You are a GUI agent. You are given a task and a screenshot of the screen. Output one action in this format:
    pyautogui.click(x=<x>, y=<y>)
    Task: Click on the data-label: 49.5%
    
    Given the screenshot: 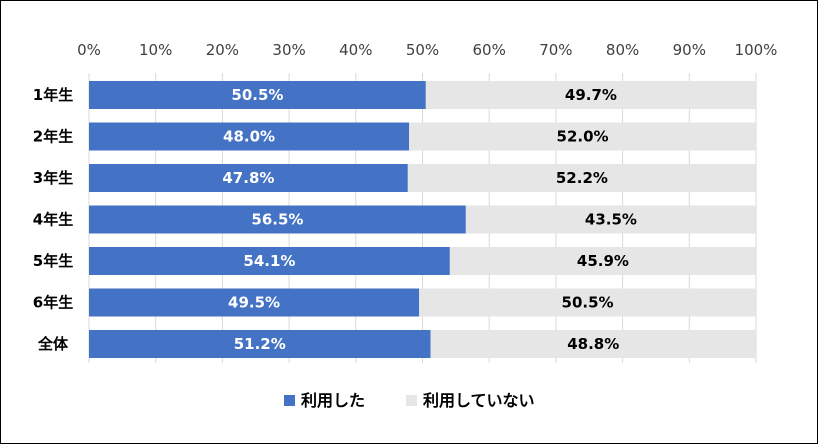 What is the action you would take?
    pyautogui.click(x=254, y=303)
    